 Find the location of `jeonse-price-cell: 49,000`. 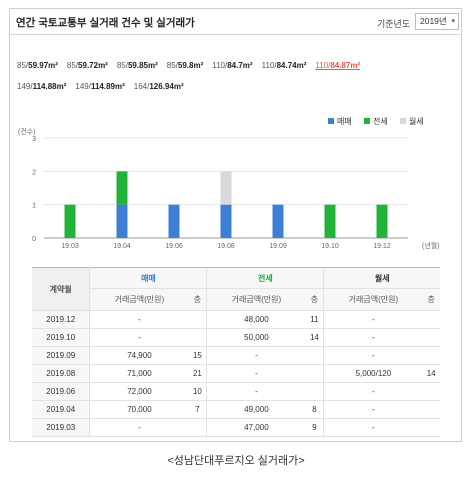

jeonse-price-cell: 49,000 is located at coordinates (256, 409).